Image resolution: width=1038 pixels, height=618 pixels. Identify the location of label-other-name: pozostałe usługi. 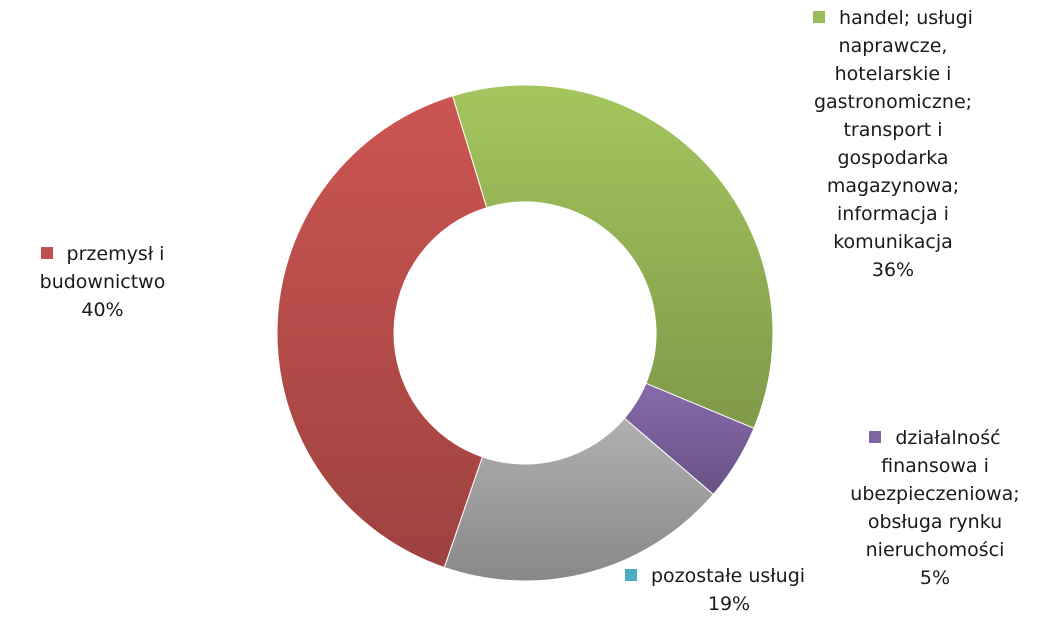
(728, 576).